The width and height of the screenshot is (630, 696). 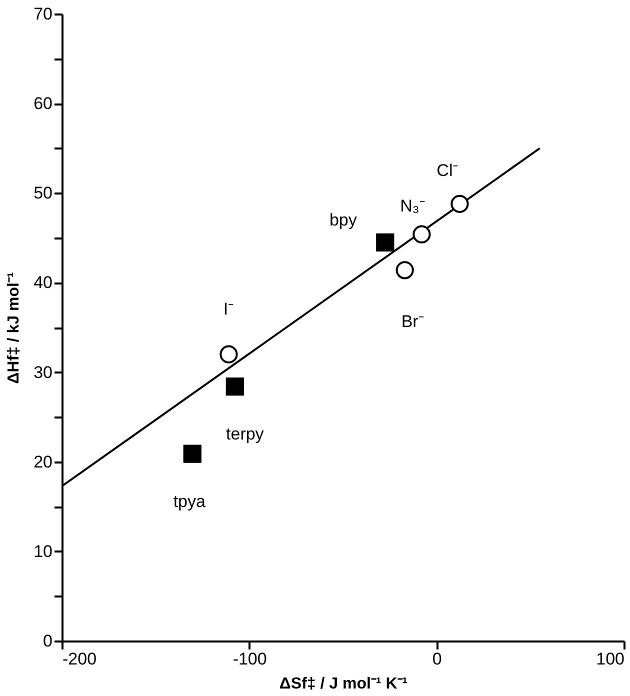 What do you see at coordinates (437, 659) in the screenshot?
I see `x-tick-label: 0` at bounding box center [437, 659].